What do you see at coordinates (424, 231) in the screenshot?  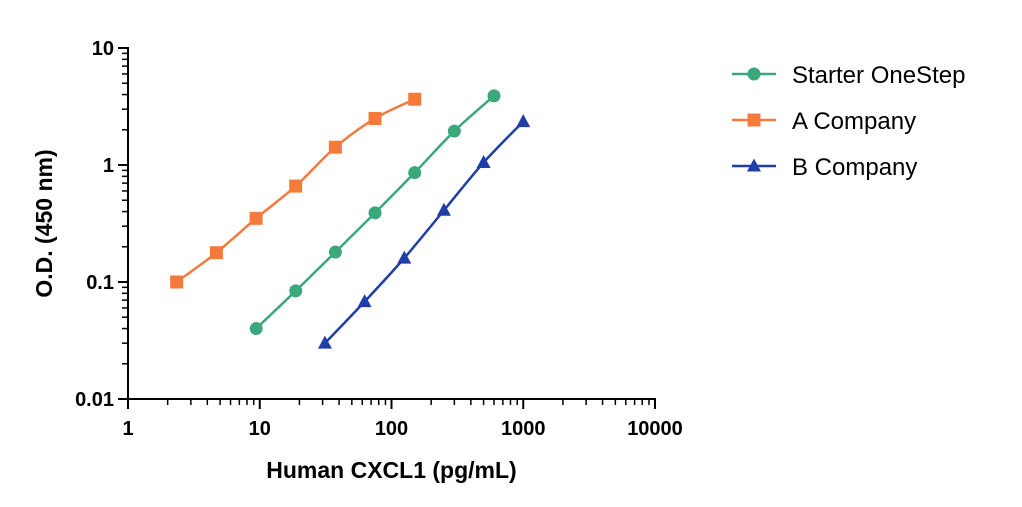 I see `series-triangle` at bounding box center [424, 231].